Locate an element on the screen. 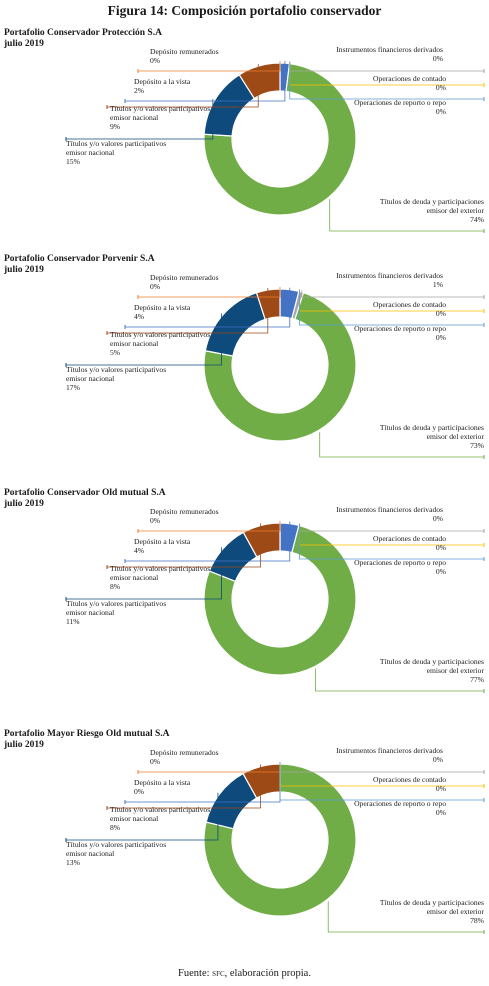 Image resolution: width=489 pixels, height=986 pixels. slice-value-national-equity-b: 9% is located at coordinates (115, 126).